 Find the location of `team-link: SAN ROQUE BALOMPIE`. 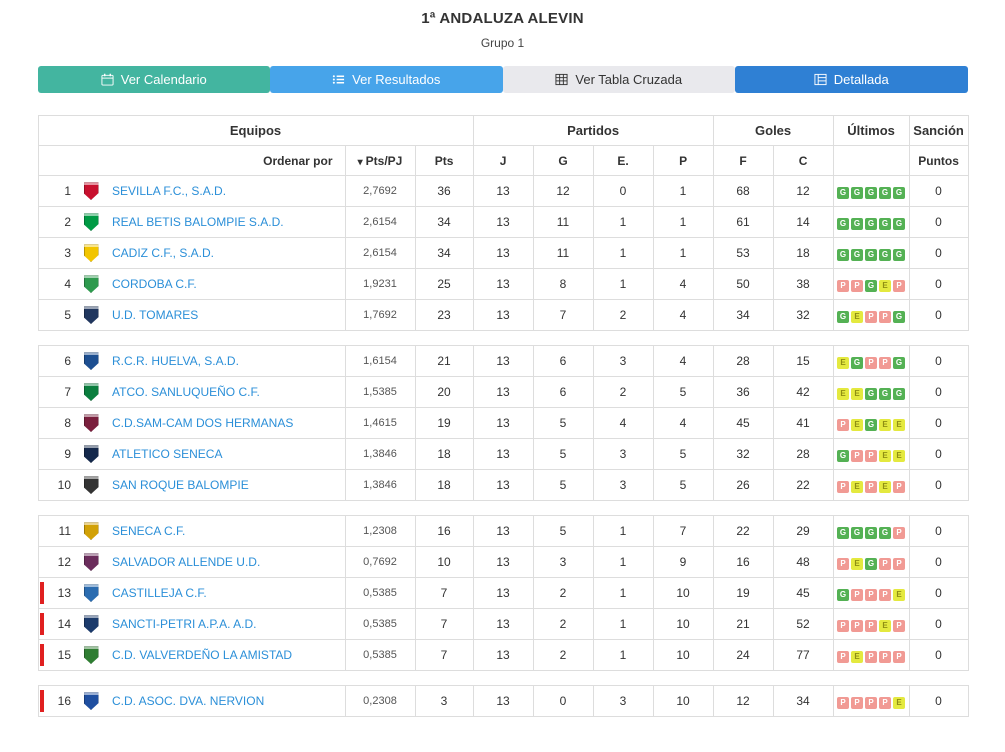

team-link: SAN ROQUE BALOMPIE is located at coordinates (180, 485).